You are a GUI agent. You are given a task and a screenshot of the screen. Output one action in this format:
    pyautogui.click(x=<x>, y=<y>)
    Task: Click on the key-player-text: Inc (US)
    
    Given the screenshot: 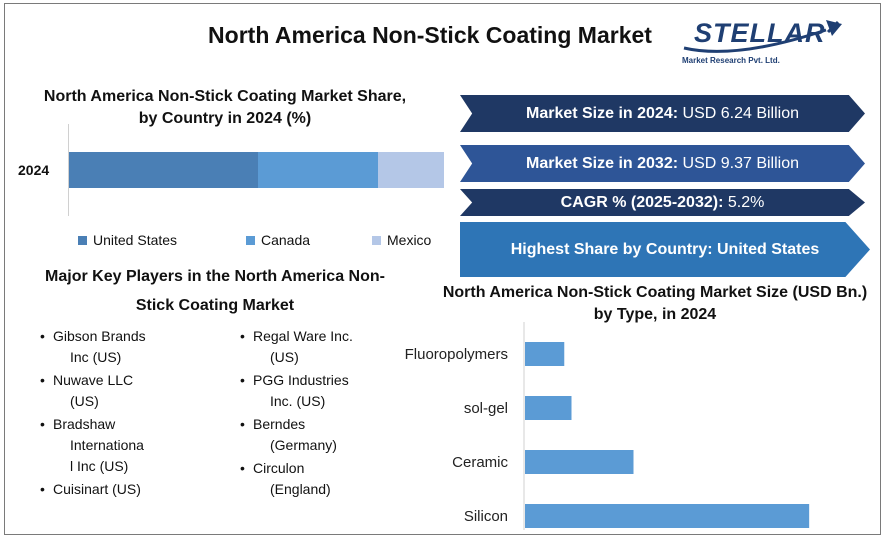 What is the action you would take?
    pyautogui.click(x=96, y=357)
    